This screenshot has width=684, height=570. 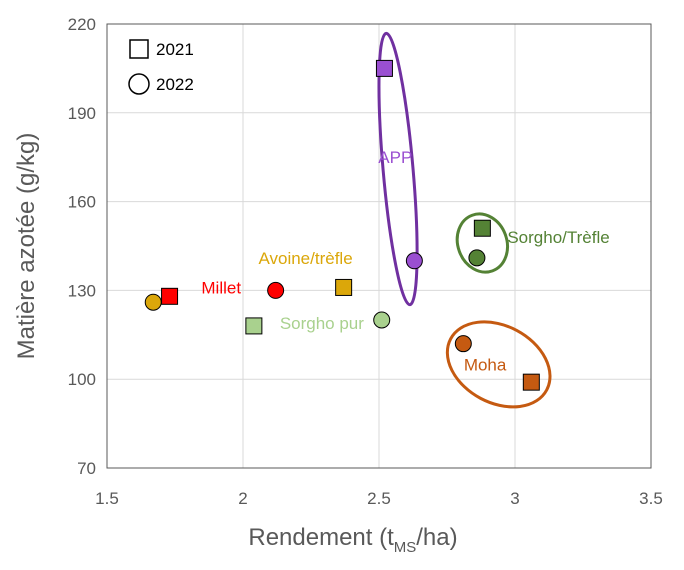 What do you see at coordinates (82, 24) in the screenshot?
I see `y-tick-label: 220` at bounding box center [82, 24].